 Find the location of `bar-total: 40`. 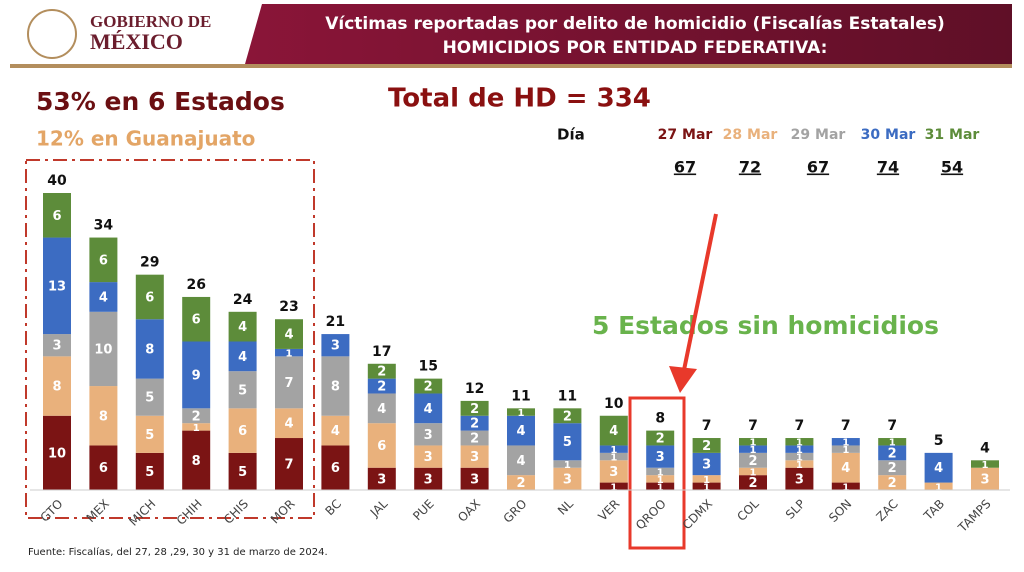

bar-total: 40 is located at coordinates (57, 181).